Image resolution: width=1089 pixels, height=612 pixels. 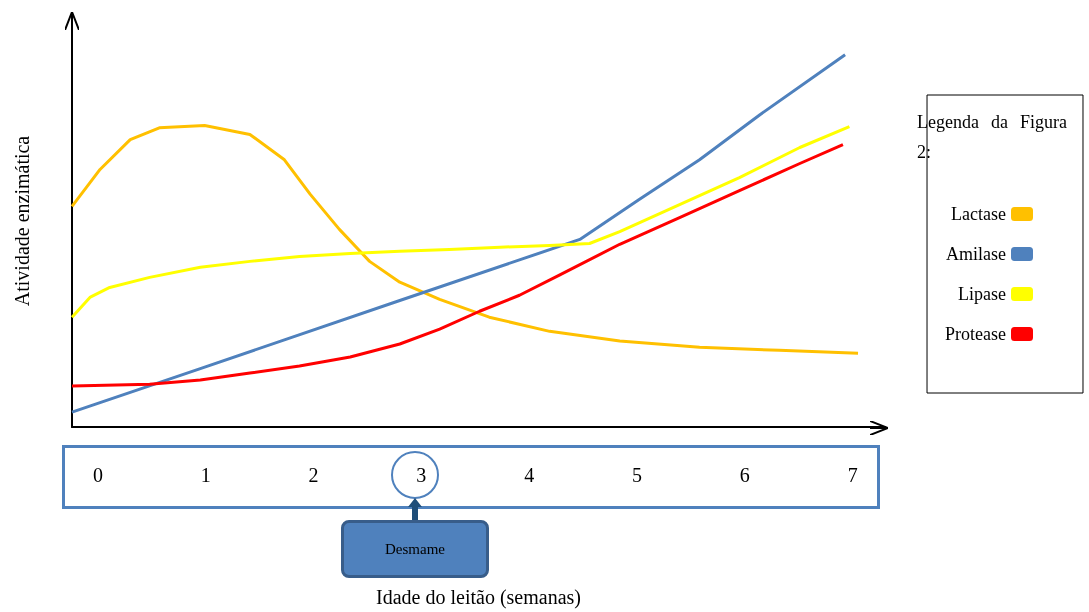 I want to click on legend-title: Legenda da Figura 2:, so click(x=992, y=137).